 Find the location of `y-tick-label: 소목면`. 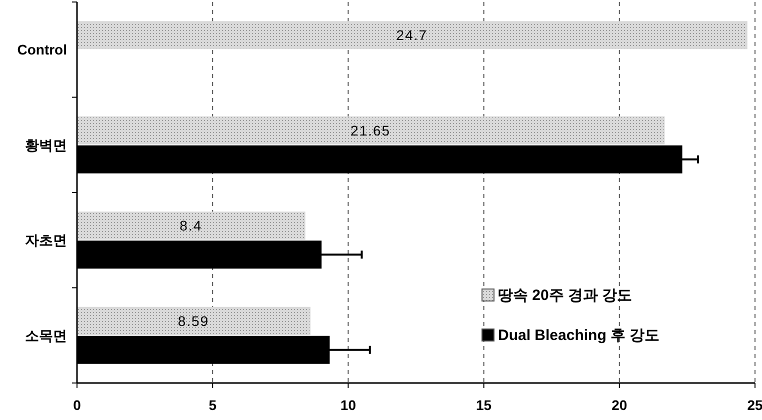

y-tick-label: 소목면 is located at coordinates (46, 335).